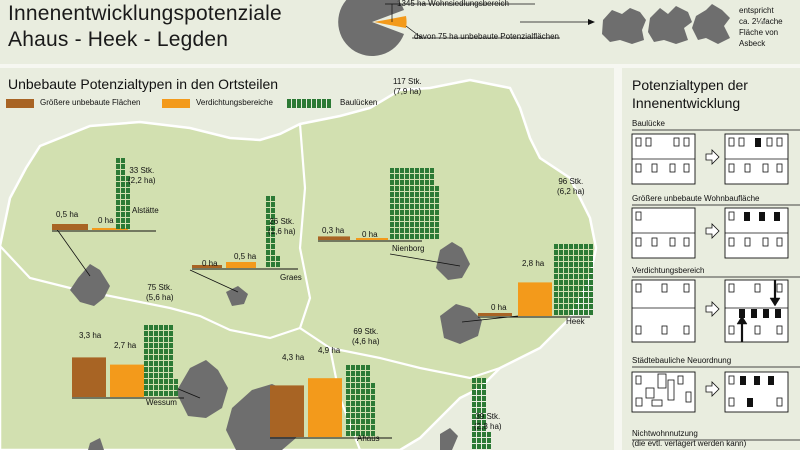 This screenshot has height=450, width=800. Describe the element at coordinates (20, 103) in the screenshot. I see `legend-swatch-groesser` at that location.